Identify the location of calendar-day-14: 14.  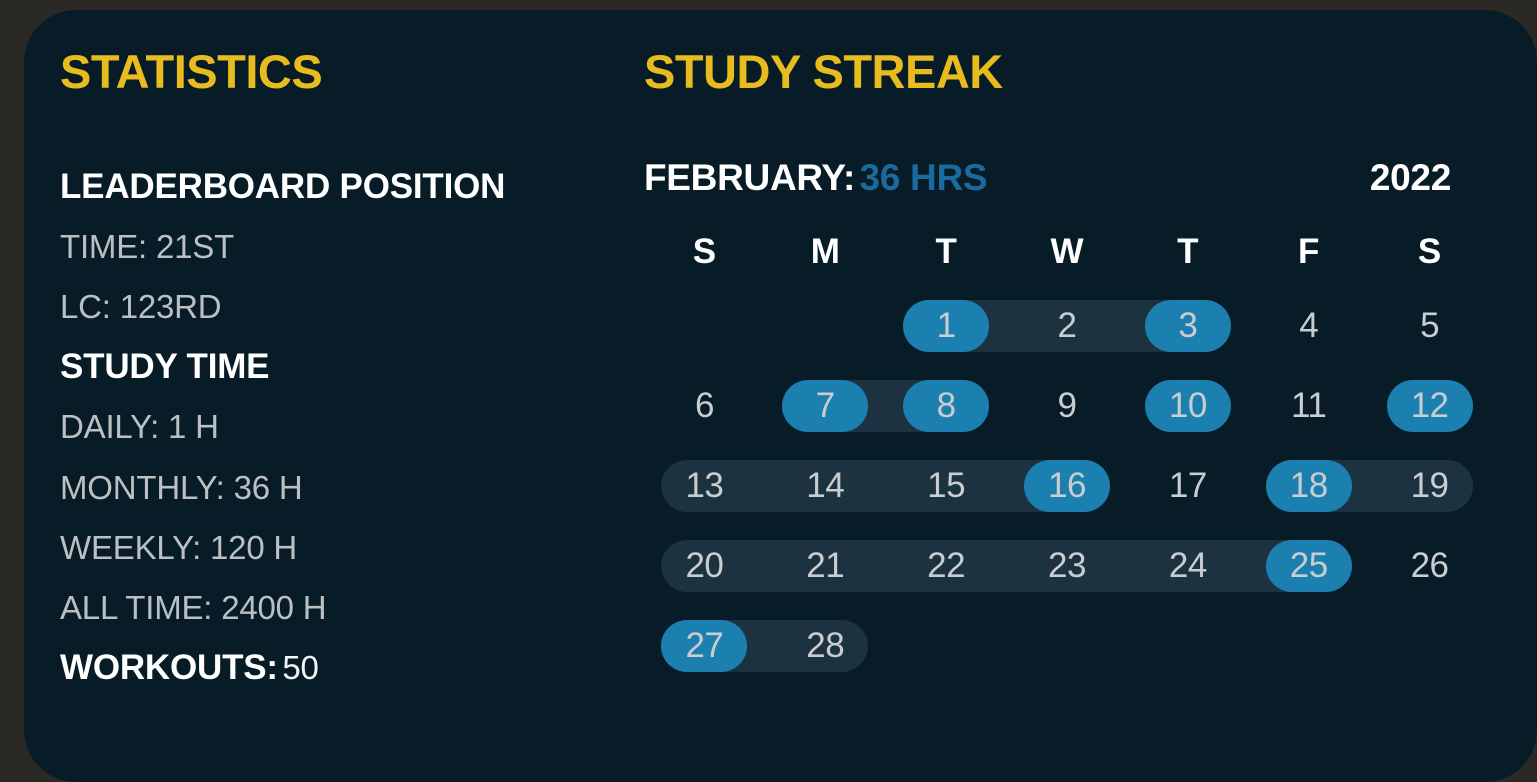
(825, 486).